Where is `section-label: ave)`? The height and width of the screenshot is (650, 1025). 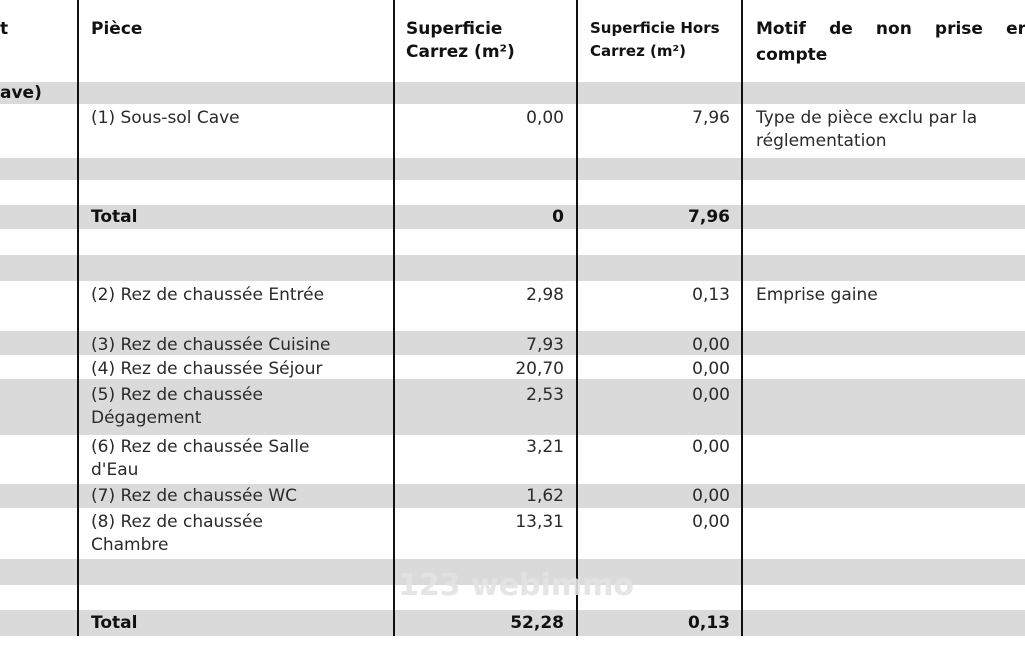
section-label: ave) is located at coordinates (21, 93).